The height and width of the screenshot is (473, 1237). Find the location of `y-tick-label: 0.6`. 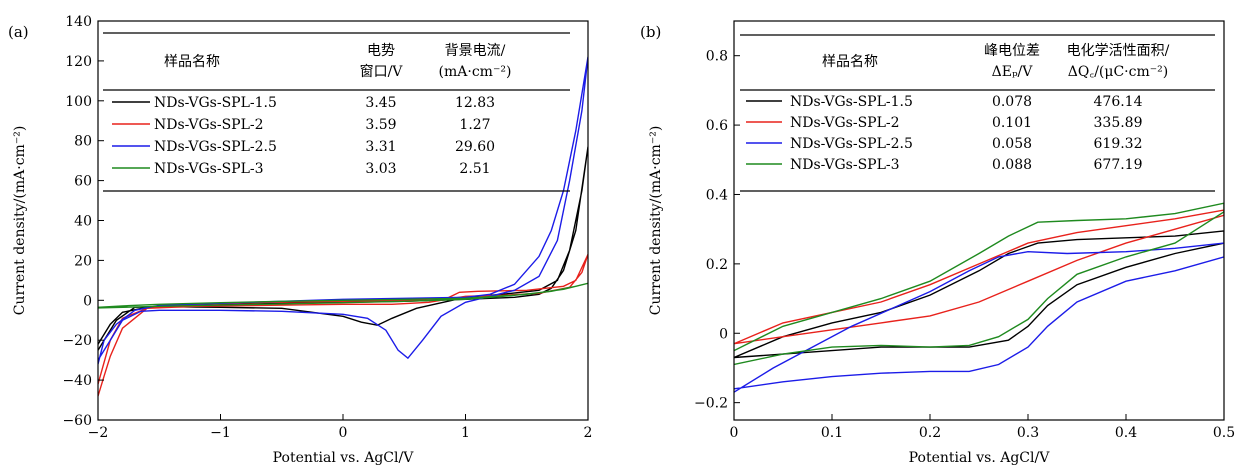

y-tick-label: 0.6 is located at coordinates (717, 126).